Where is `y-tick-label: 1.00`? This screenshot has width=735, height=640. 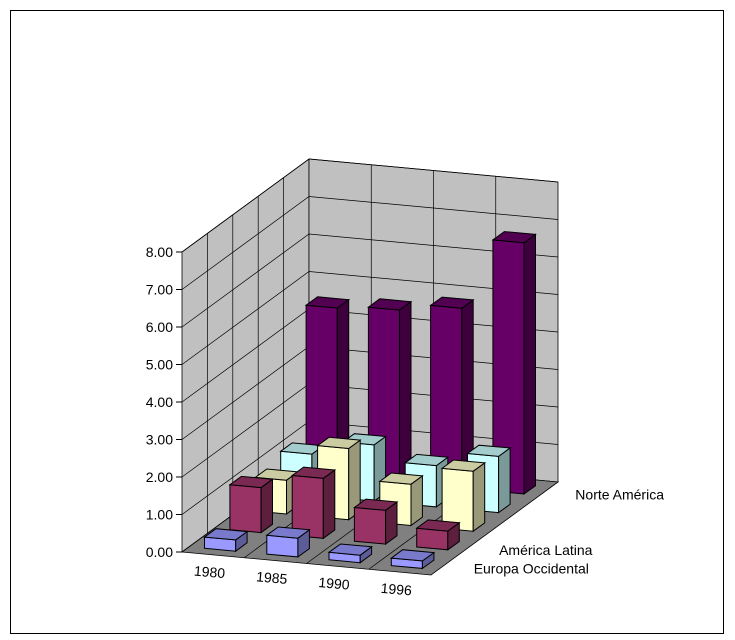
y-tick-label: 1.00 is located at coordinates (159, 515).